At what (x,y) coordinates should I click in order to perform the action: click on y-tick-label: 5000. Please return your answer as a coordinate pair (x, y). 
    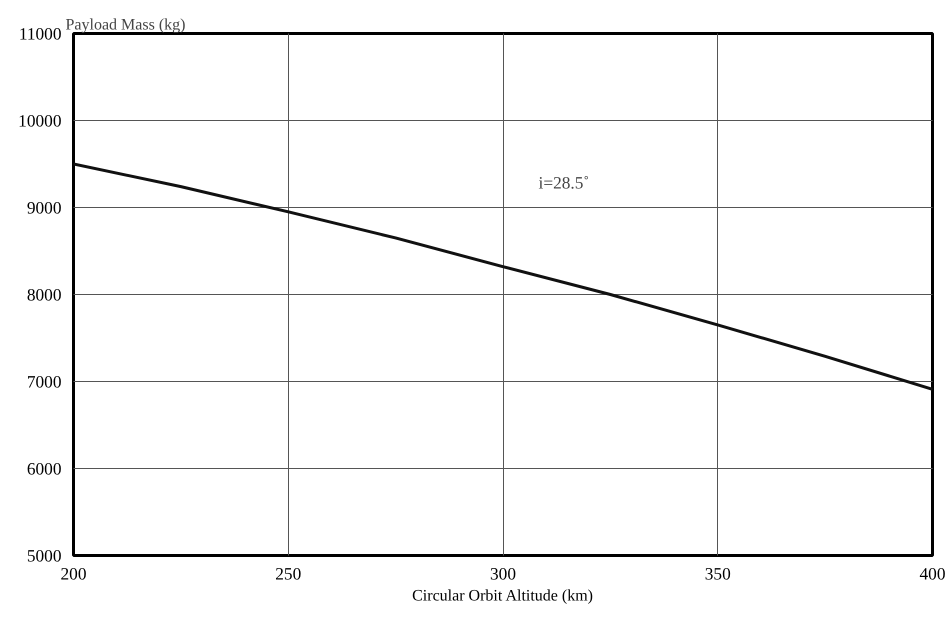
    Looking at the image, I should click on (44, 556).